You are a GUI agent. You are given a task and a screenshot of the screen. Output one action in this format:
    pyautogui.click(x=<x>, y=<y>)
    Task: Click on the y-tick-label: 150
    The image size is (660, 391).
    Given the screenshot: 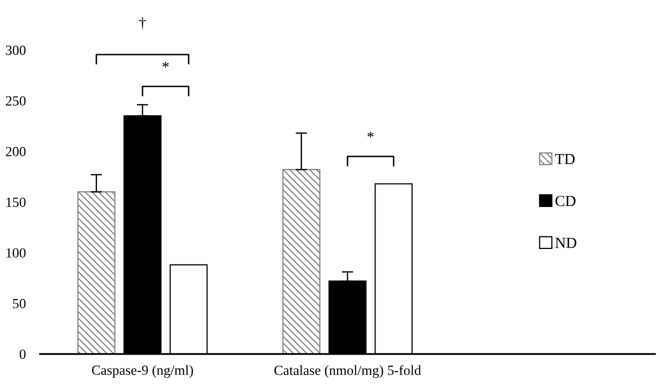 What is the action you would take?
    pyautogui.click(x=16, y=202)
    